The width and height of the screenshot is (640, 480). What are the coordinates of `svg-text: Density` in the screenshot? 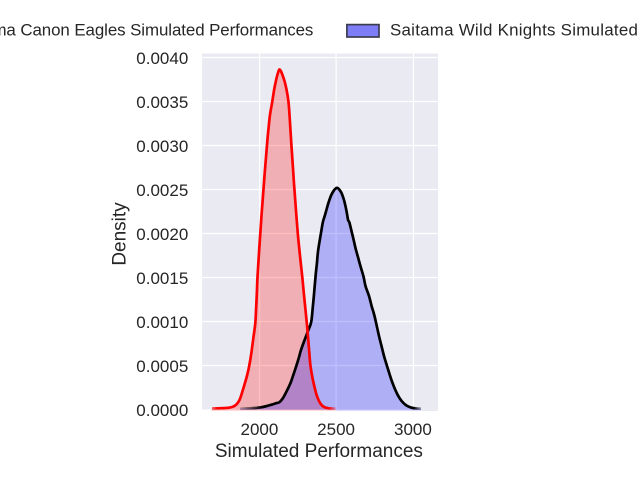 It's located at (119, 234).